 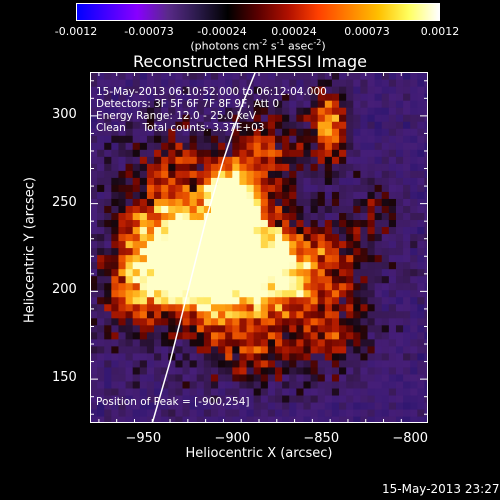 What do you see at coordinates (323, 46) in the screenshot?
I see `units-text: )` at bounding box center [323, 46].